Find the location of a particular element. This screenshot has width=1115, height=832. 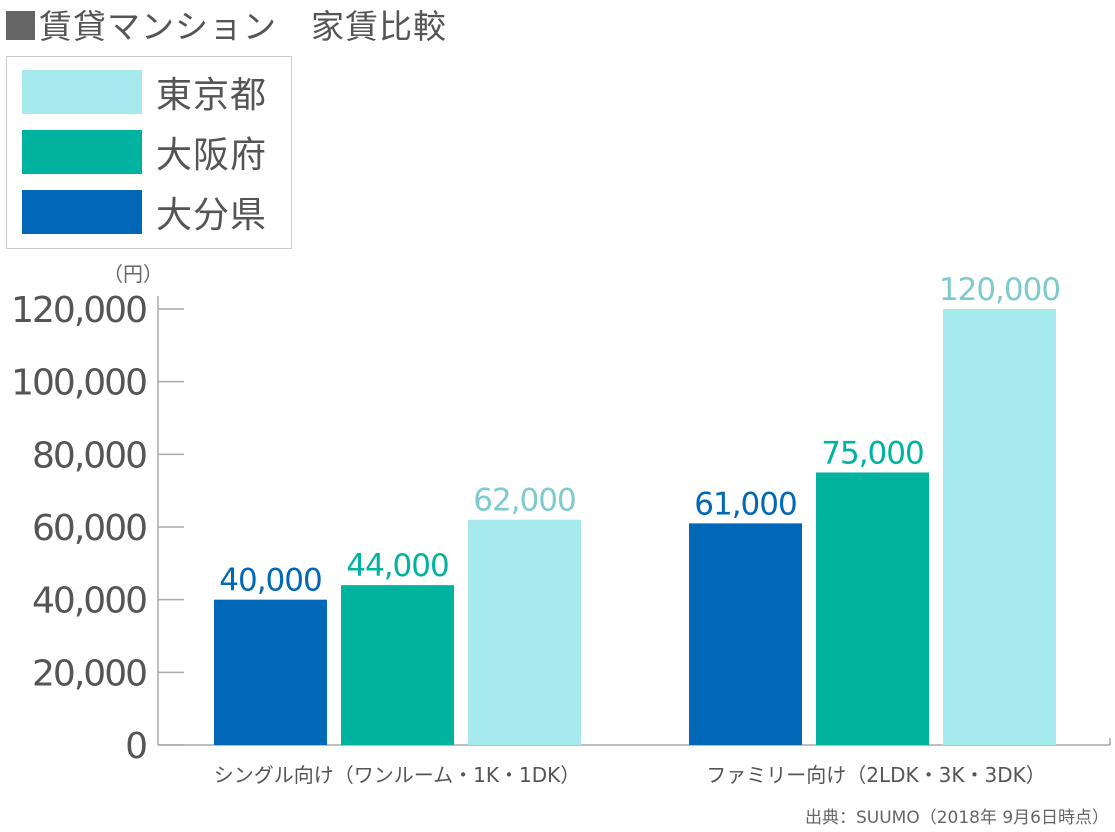

legend-label-osaka: 大阪府 is located at coordinates (212, 155).